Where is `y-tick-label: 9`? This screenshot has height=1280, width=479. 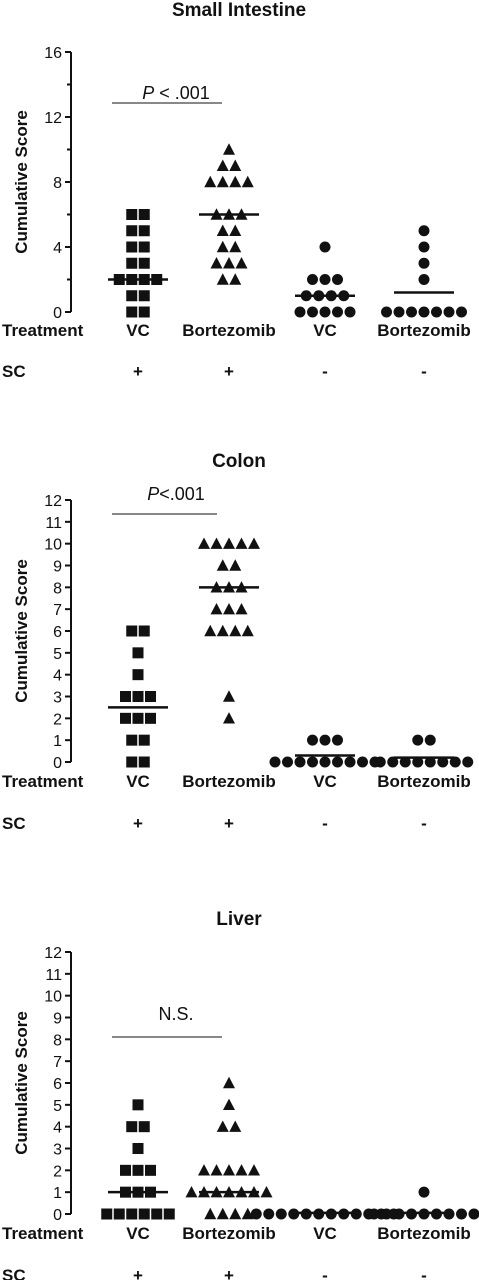 y-tick-label: 9 is located at coordinates (57, 567).